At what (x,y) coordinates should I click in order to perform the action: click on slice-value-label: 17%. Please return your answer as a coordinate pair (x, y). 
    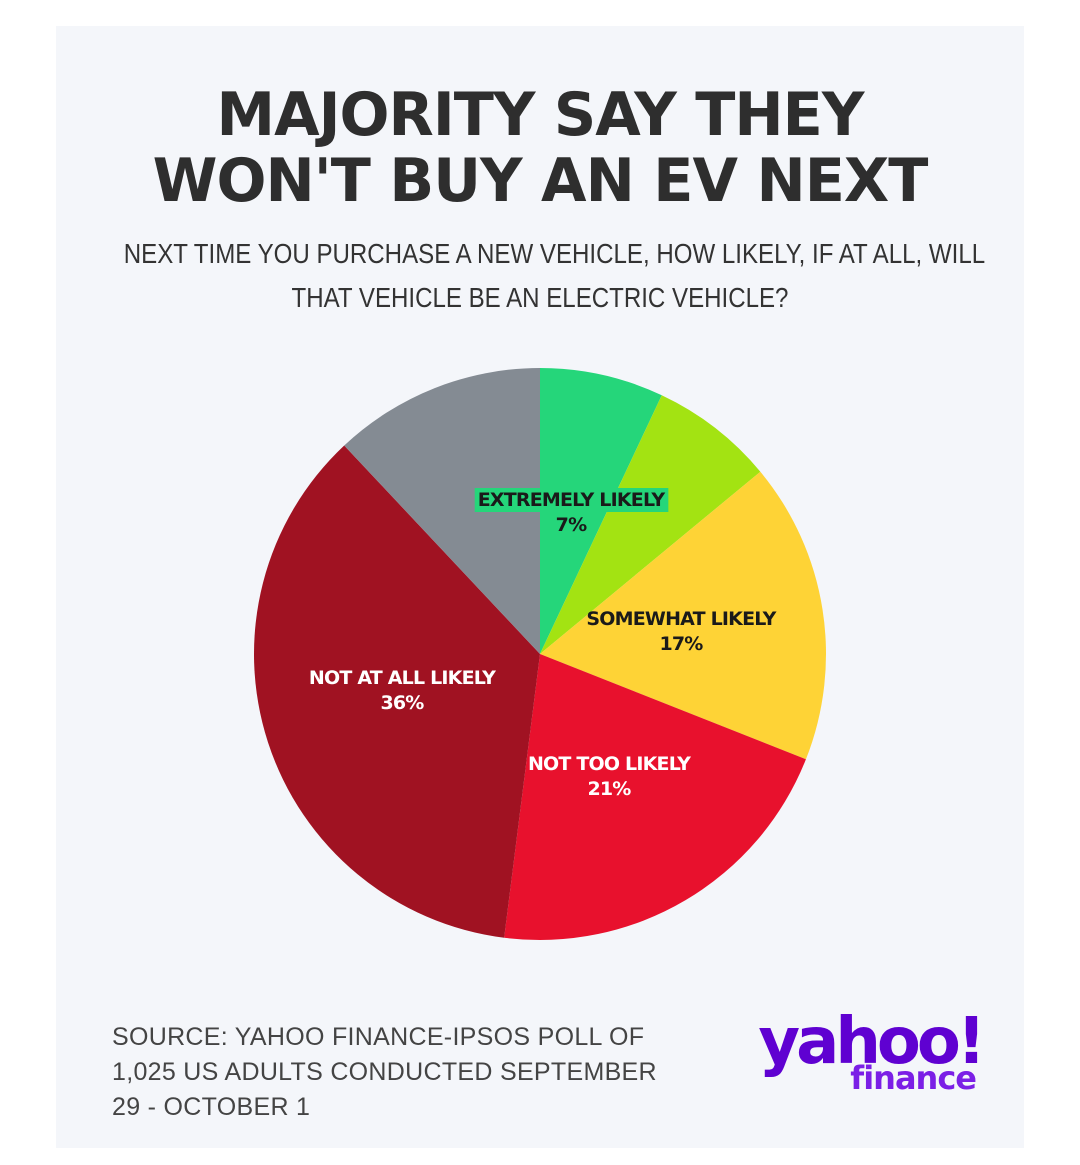
    Looking at the image, I should click on (681, 644).